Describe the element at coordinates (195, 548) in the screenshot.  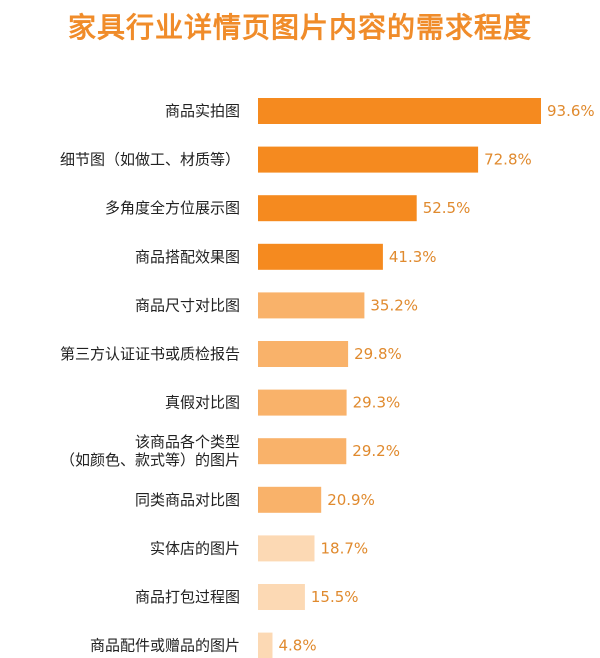
I see `category-label-10: 实体店的图片` at that location.